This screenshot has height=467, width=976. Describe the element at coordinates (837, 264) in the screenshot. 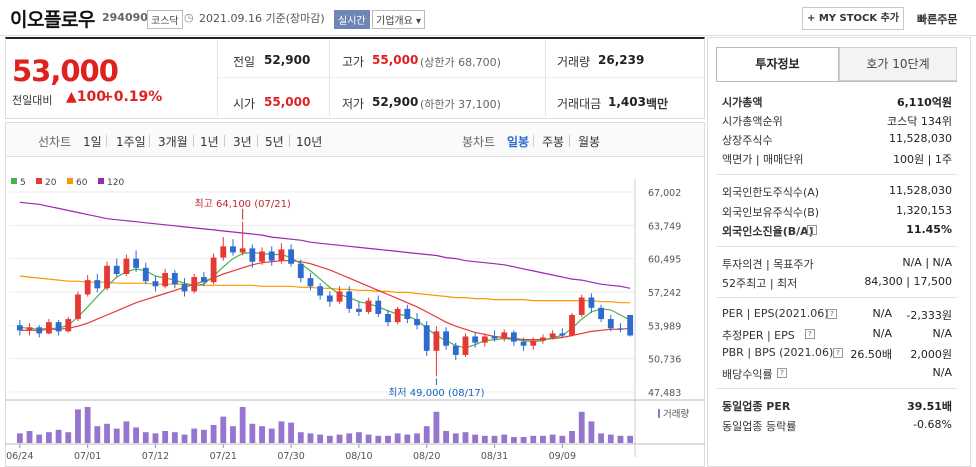

I see `info-row-opinion: 투자의견 | 목표주가 N/A | N/A` at that location.